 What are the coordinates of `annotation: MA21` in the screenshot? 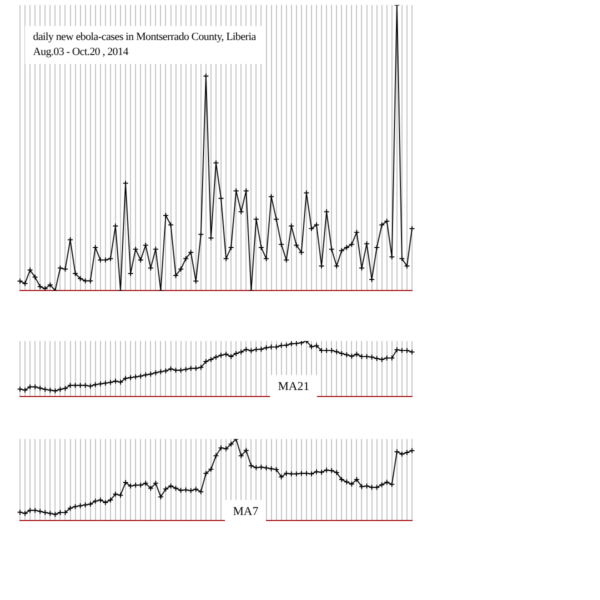 It's located at (294, 386).